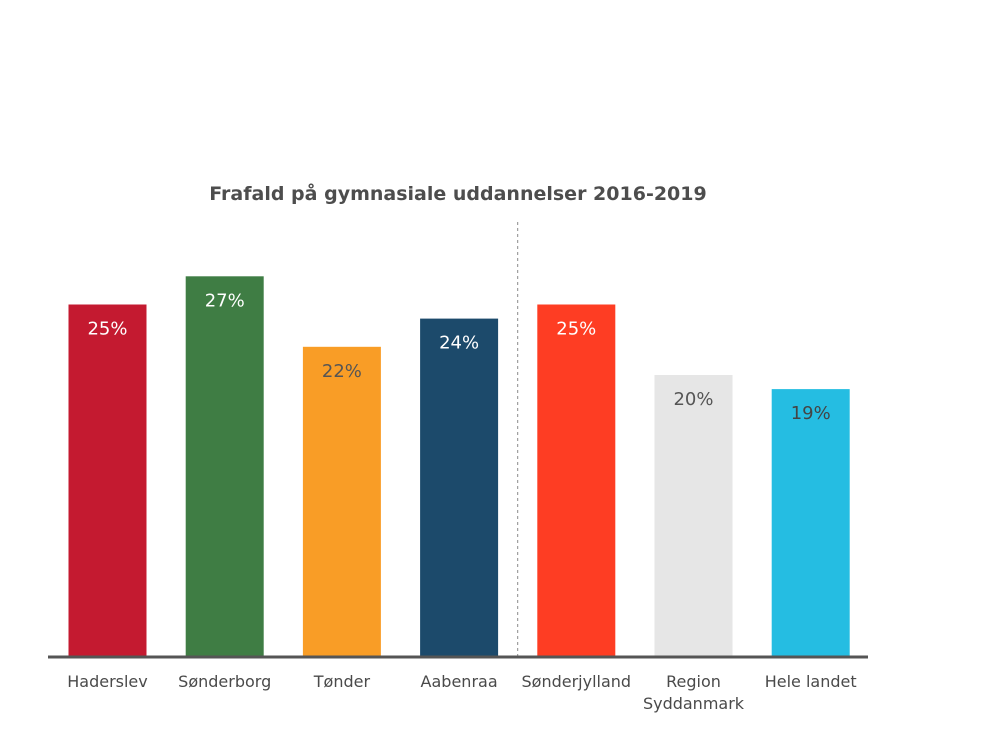 This screenshot has height=750, width=1000. What do you see at coordinates (342, 371) in the screenshot?
I see `data-label-2: 22%` at bounding box center [342, 371].